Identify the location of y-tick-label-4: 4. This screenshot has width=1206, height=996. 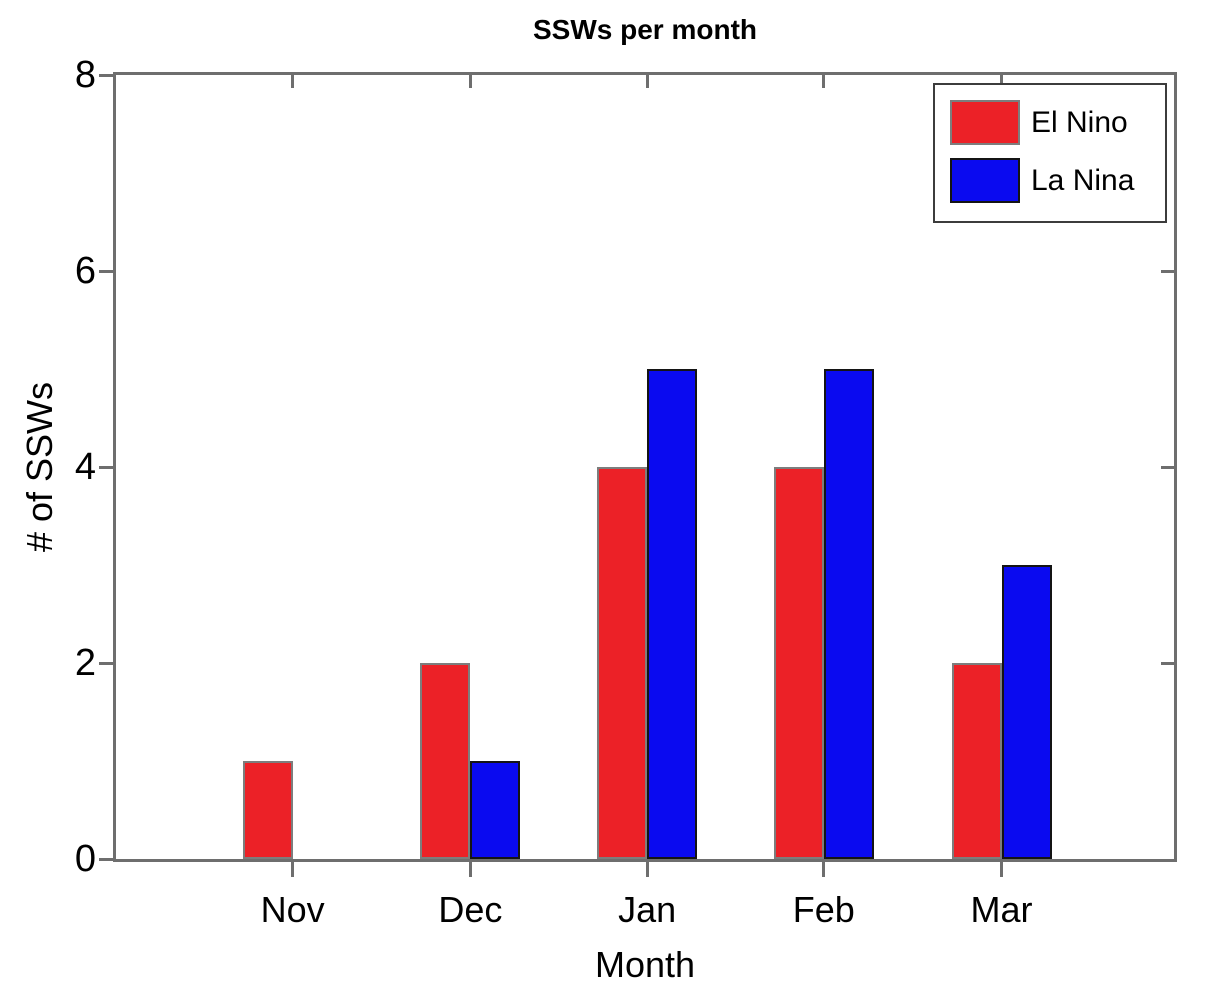
(85, 467).